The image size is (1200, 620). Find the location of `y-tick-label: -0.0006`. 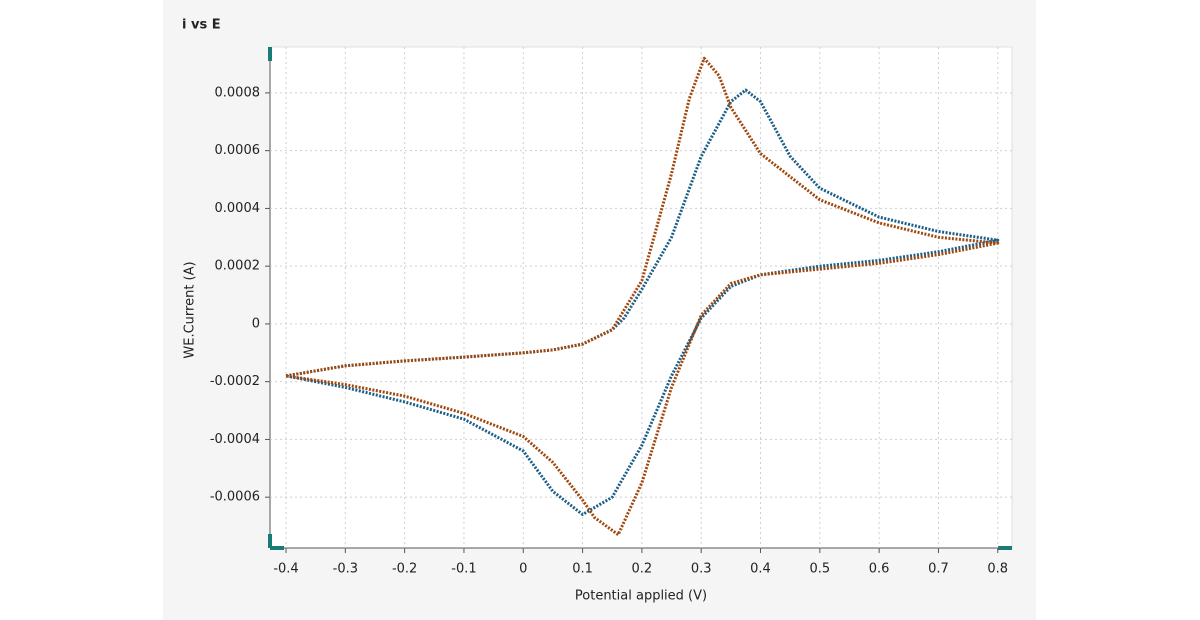

y-tick-label: -0.0006 is located at coordinates (235, 497).